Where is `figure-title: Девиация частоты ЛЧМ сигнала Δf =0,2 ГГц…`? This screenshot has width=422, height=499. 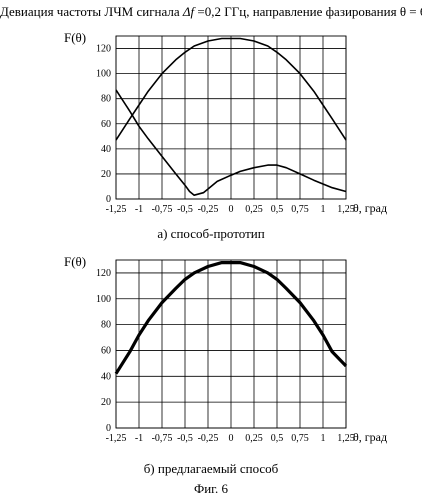 figure-title: Девиация частоты ЛЧМ сигнала Δf =0,2 ГГц… is located at coordinates (211, 12).